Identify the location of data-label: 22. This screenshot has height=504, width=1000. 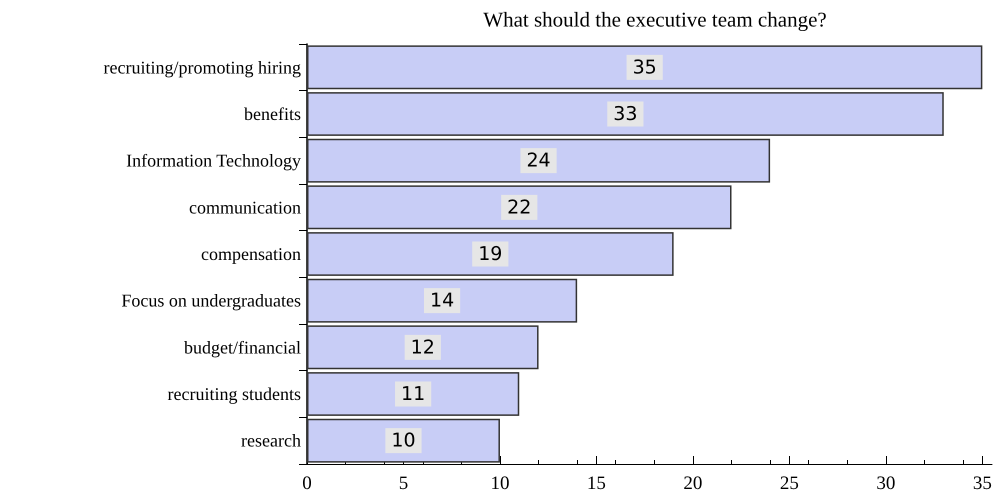
(519, 207).